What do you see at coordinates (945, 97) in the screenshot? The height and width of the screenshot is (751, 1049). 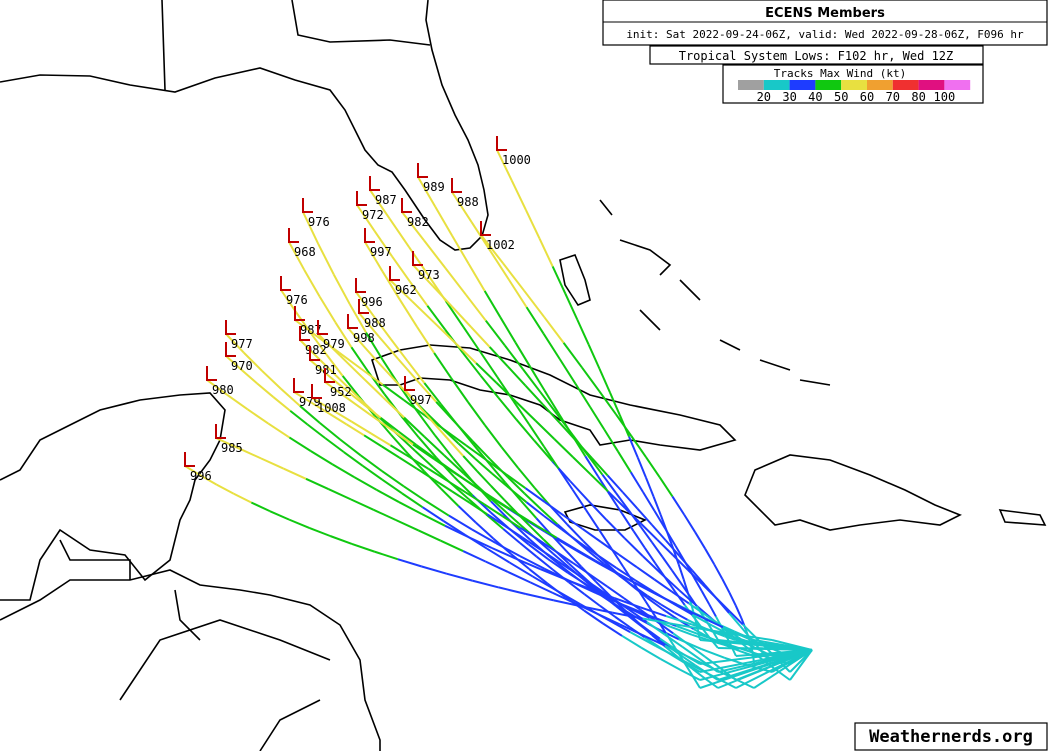 I see `legend-label: 100` at bounding box center [945, 97].